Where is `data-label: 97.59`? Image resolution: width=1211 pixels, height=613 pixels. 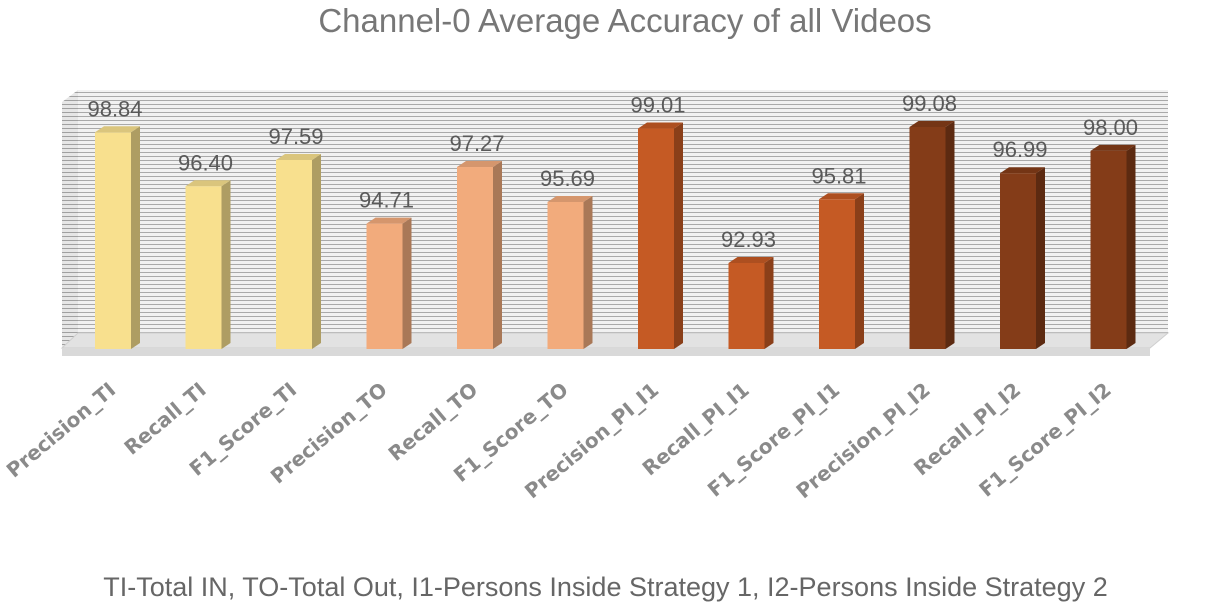 data-label: 97.59 is located at coordinates (295, 136).